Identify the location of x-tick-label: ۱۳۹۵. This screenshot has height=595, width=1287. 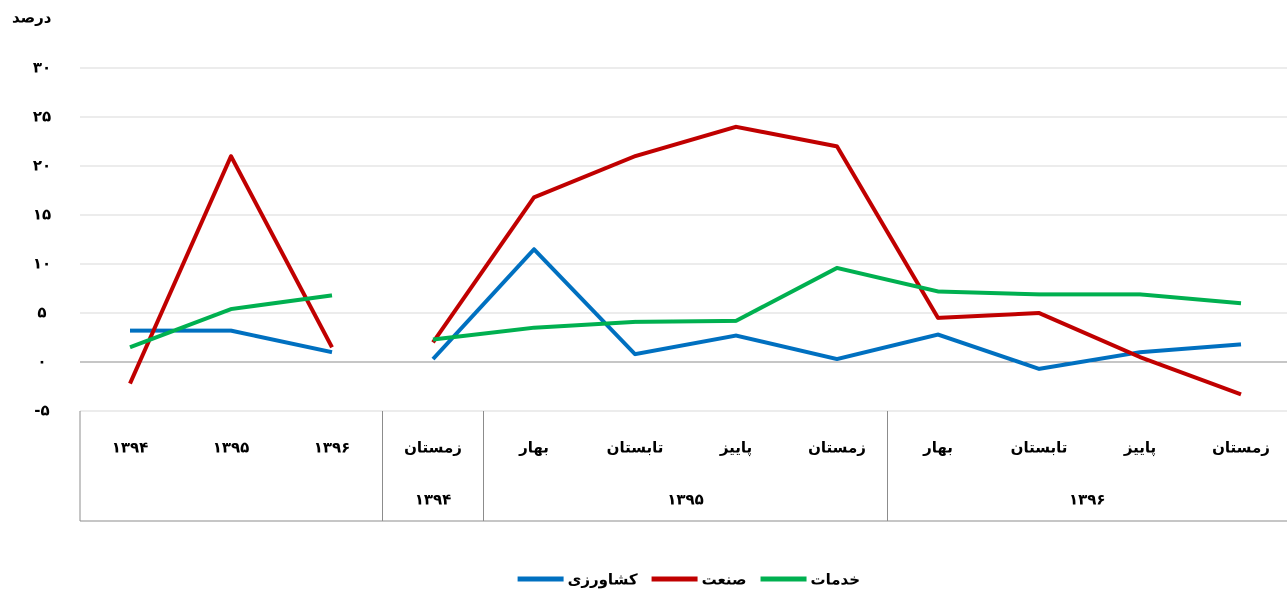
(231, 448).